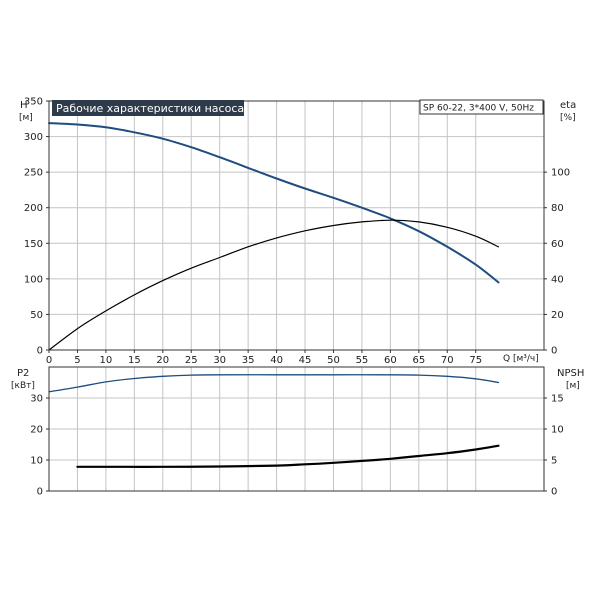 This screenshot has width=600, height=600. What do you see at coordinates (557, 279) in the screenshot?
I see `right-tick-label: 40` at bounding box center [557, 279].